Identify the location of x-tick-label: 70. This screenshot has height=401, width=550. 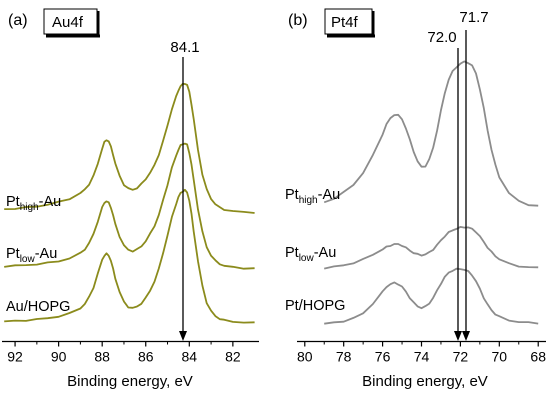
(500, 357).